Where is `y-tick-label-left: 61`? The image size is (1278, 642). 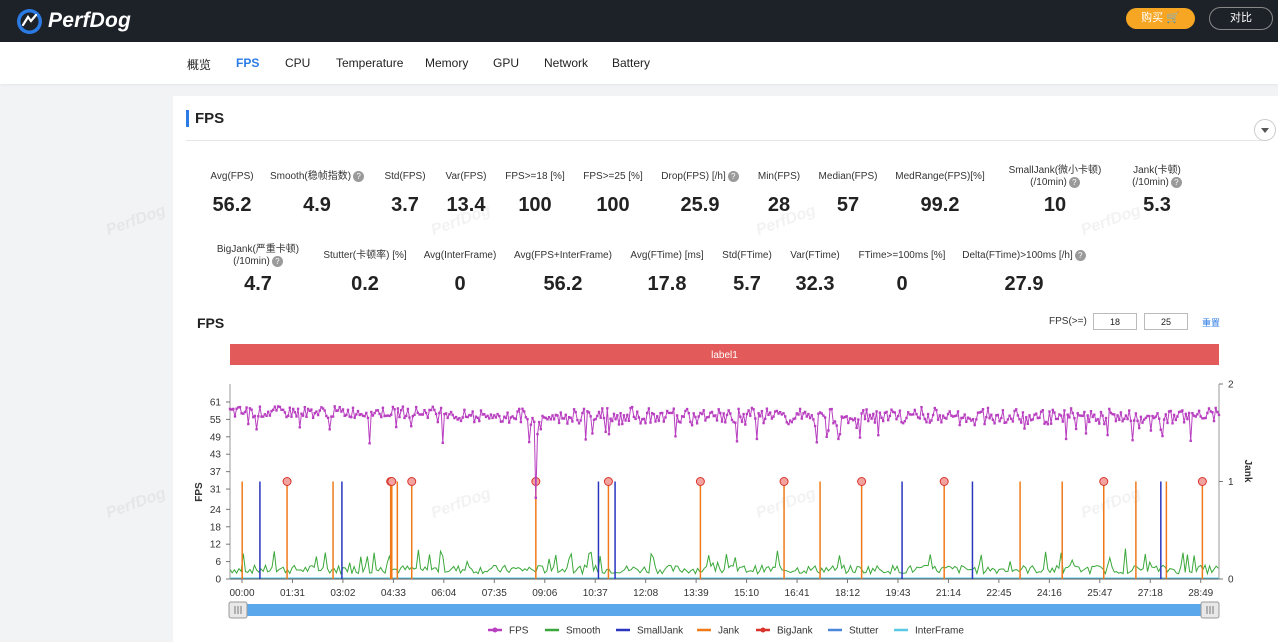
y-tick-label-left: 61 is located at coordinates (216, 403).